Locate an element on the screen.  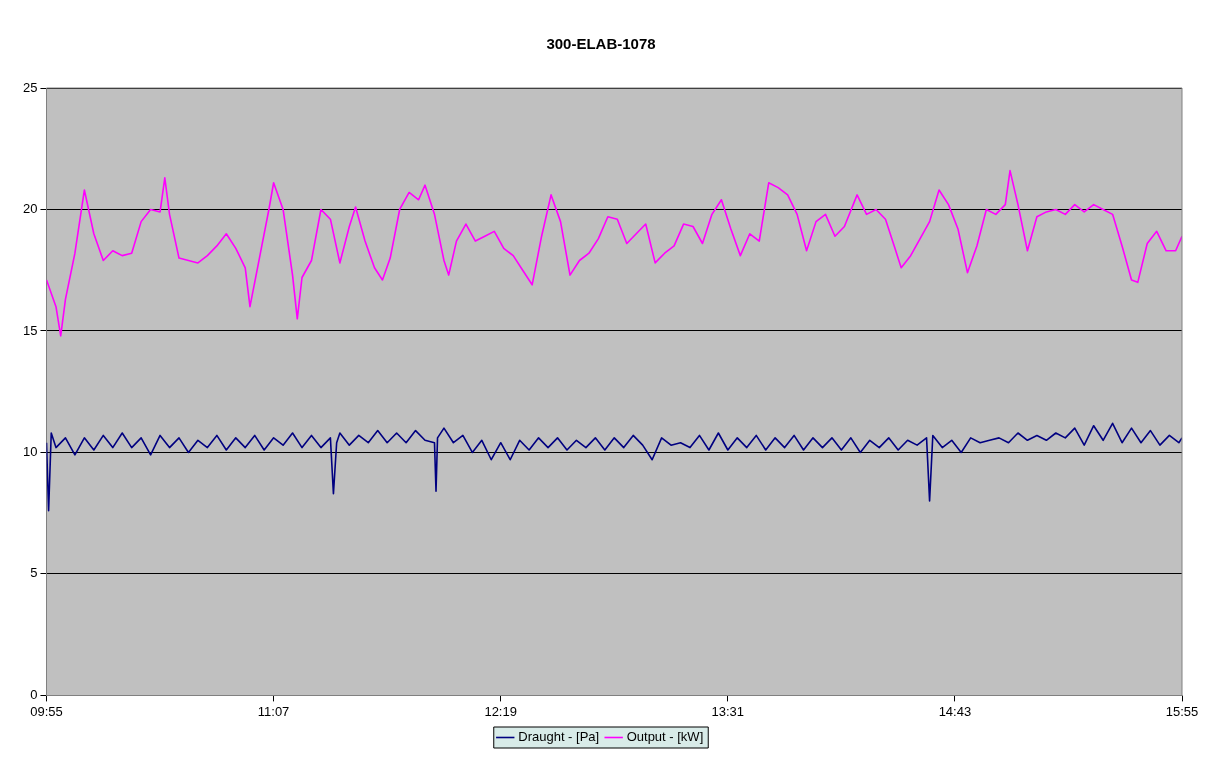
y-tick-label: 5 is located at coordinates (34, 573).